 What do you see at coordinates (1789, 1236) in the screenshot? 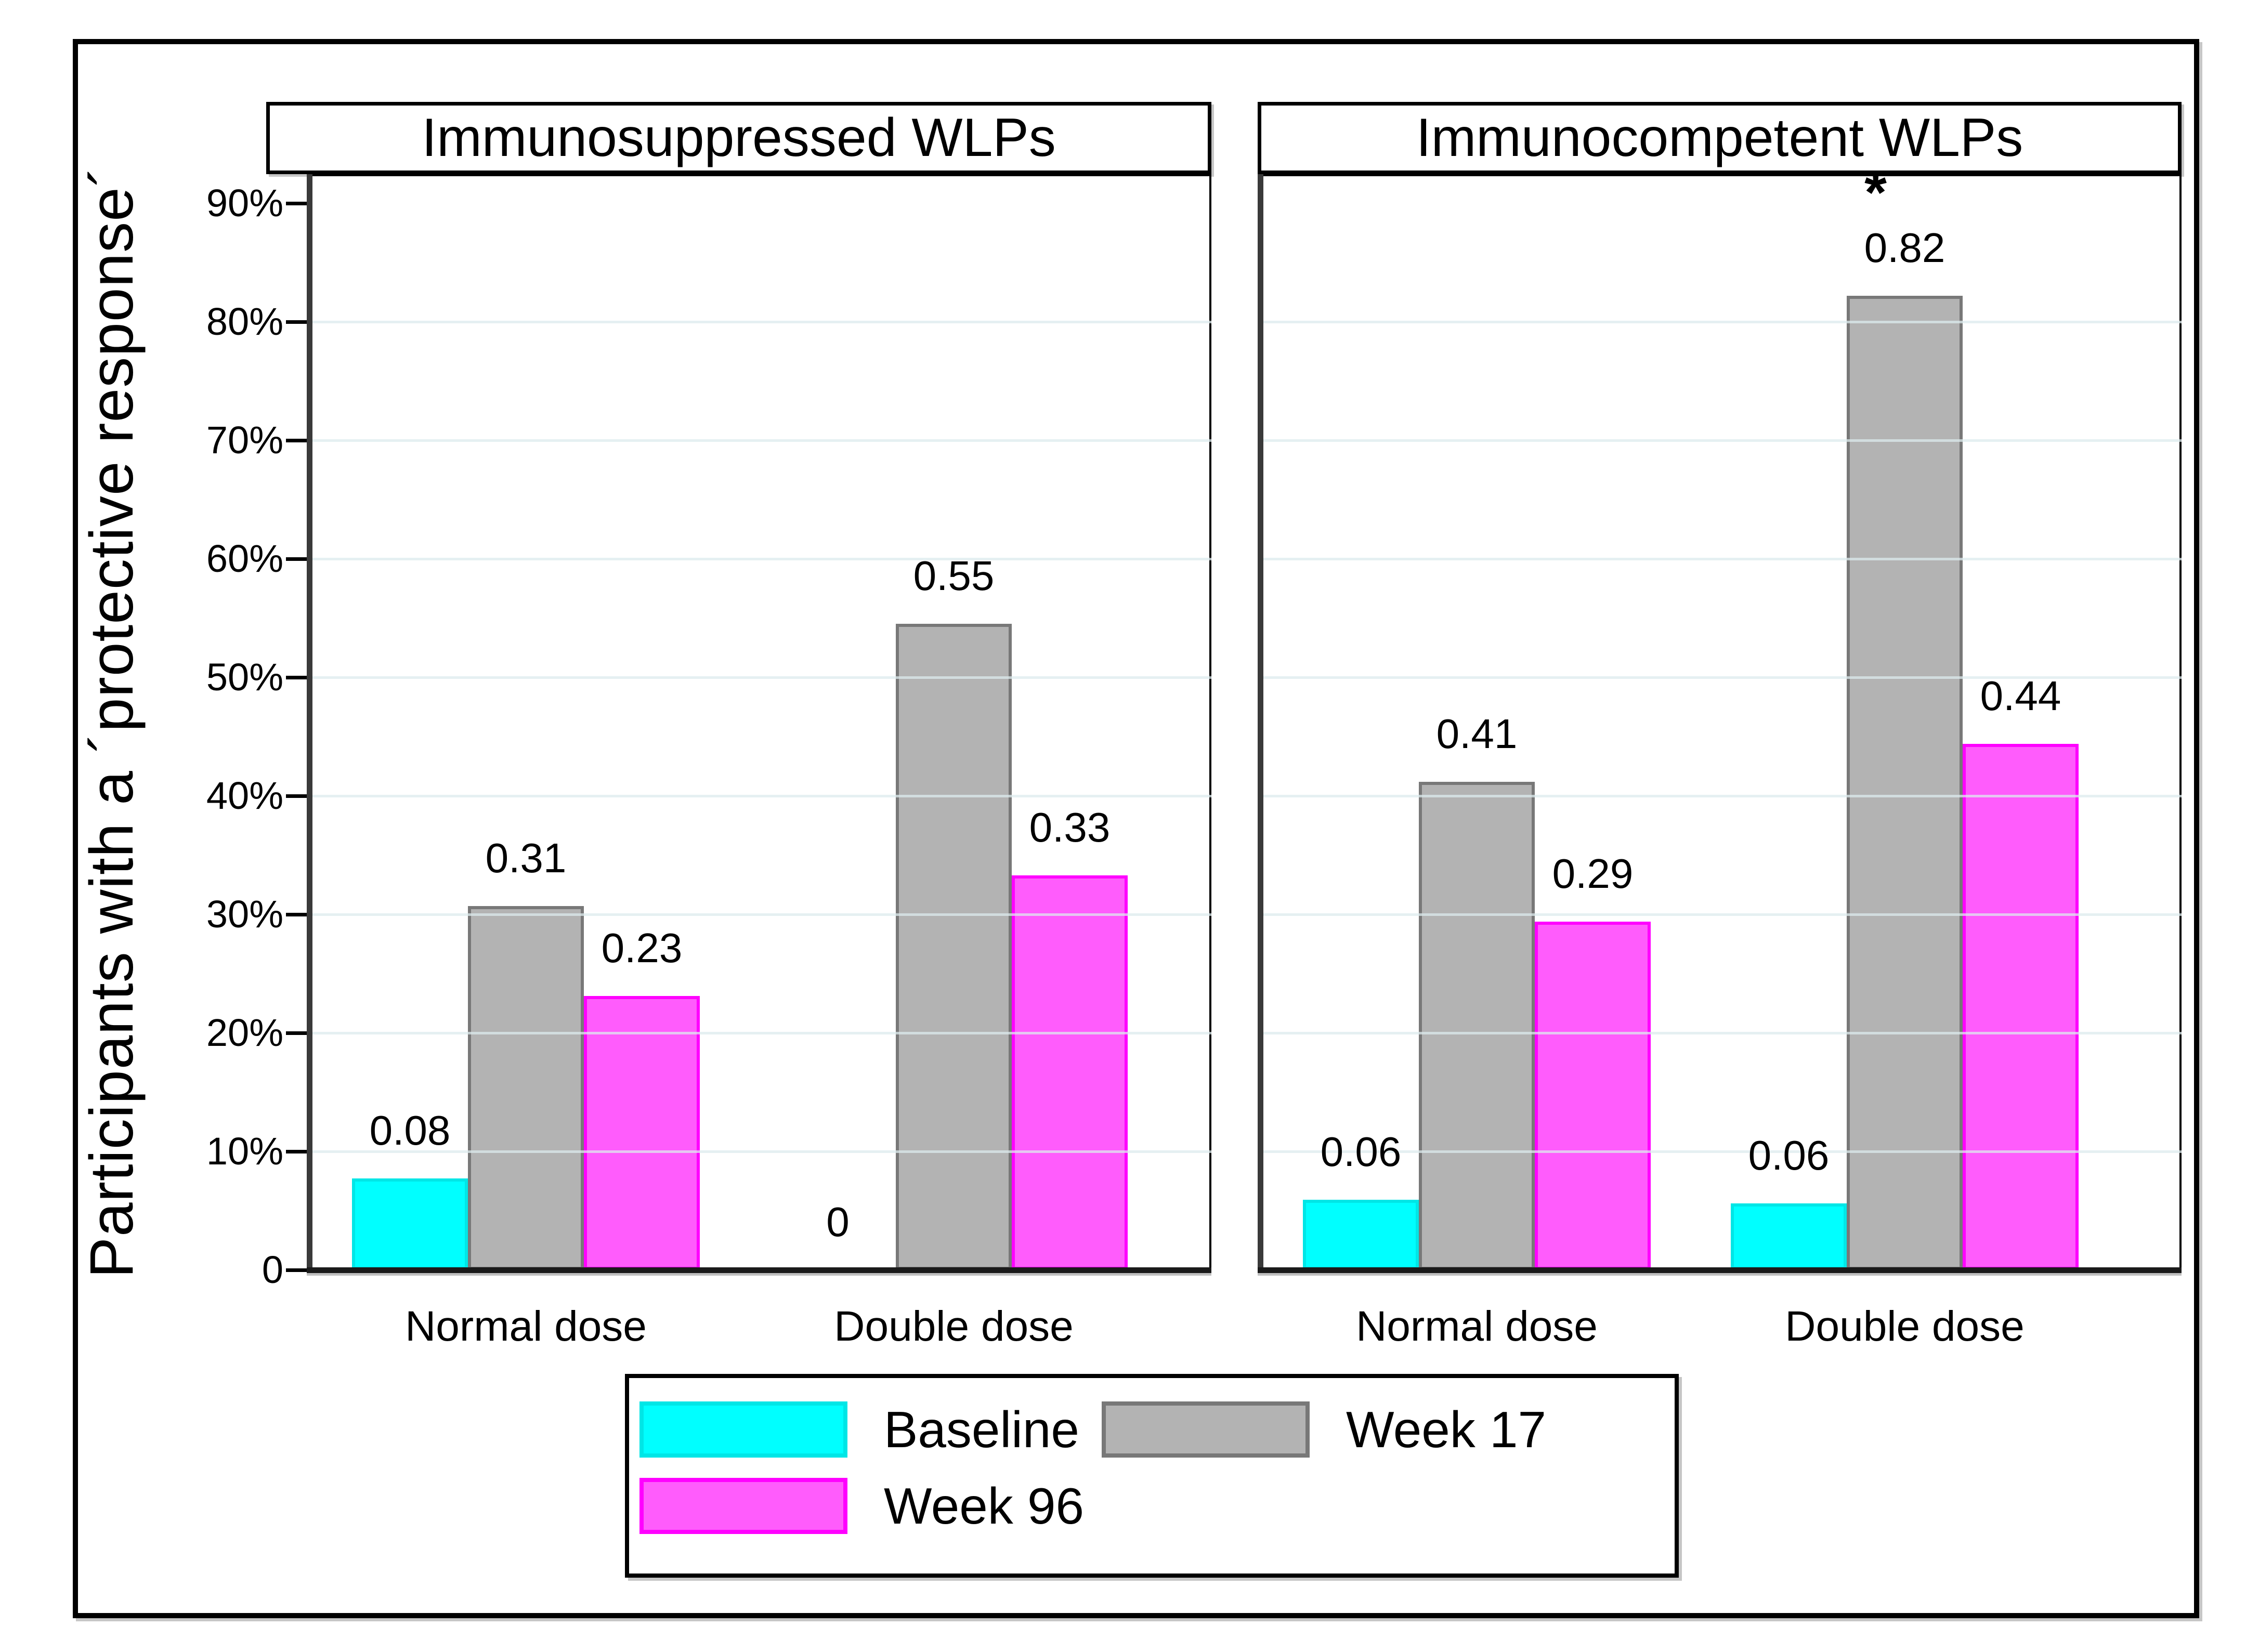
I see `bar-baseline-double-dose` at bounding box center [1789, 1236].